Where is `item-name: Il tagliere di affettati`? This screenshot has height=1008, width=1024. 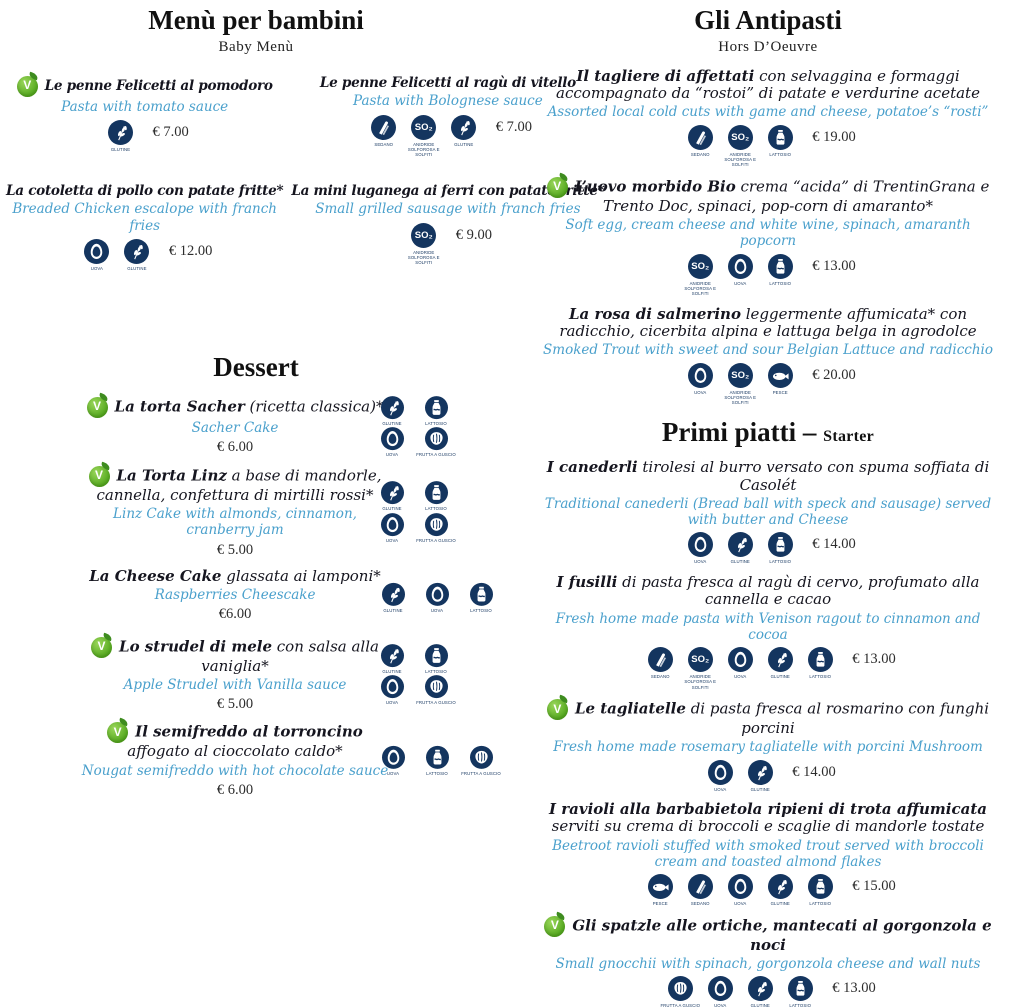
item-name: Il tagliere di affettati is located at coordinates (665, 75).